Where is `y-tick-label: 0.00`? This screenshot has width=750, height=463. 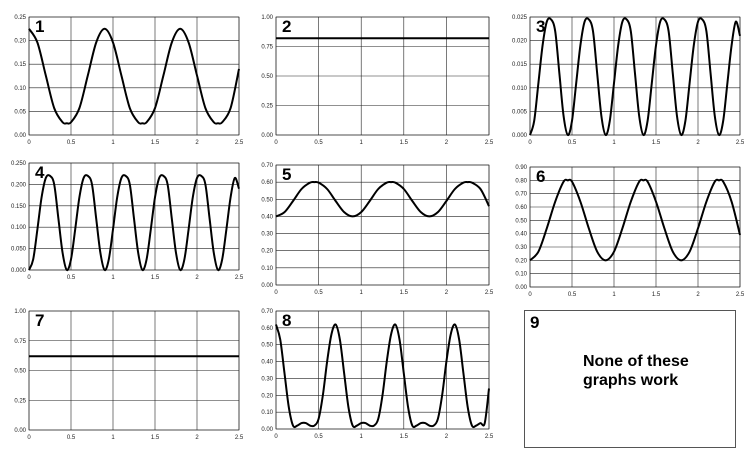
y-tick-label: 0.00 is located at coordinates (267, 136).